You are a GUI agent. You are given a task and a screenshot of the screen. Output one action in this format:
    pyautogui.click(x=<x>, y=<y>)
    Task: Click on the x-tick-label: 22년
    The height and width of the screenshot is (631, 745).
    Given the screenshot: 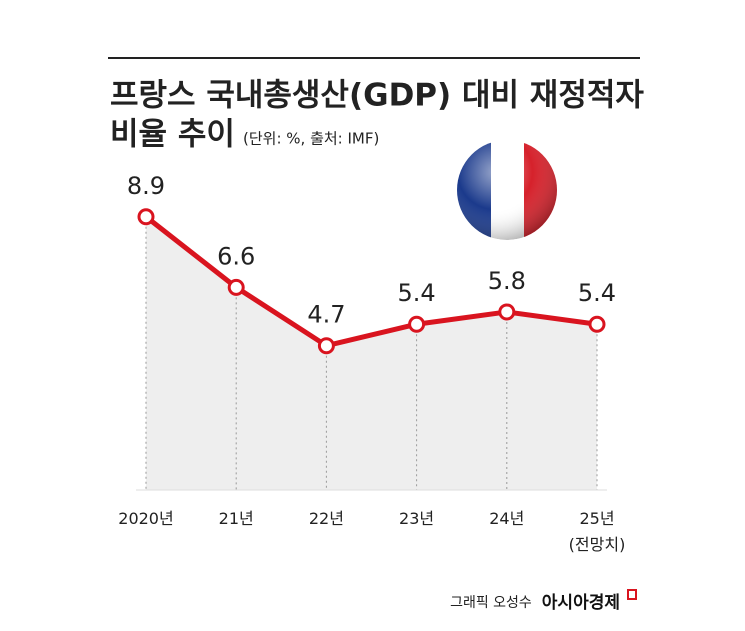 What is the action you would take?
    pyautogui.click(x=326, y=518)
    